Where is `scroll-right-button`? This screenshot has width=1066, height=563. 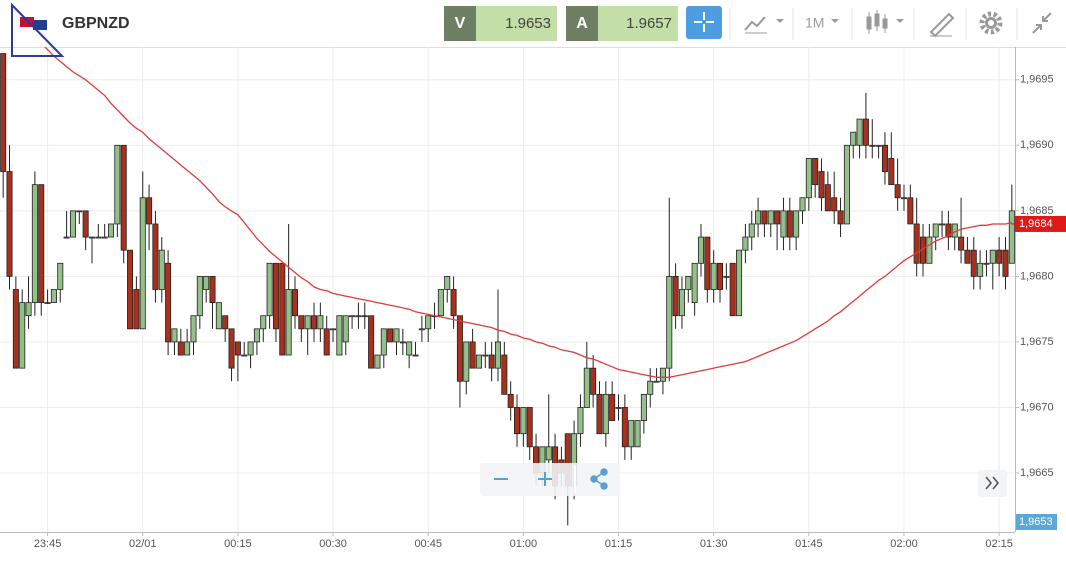 scroll-right-button is located at coordinates (992, 483).